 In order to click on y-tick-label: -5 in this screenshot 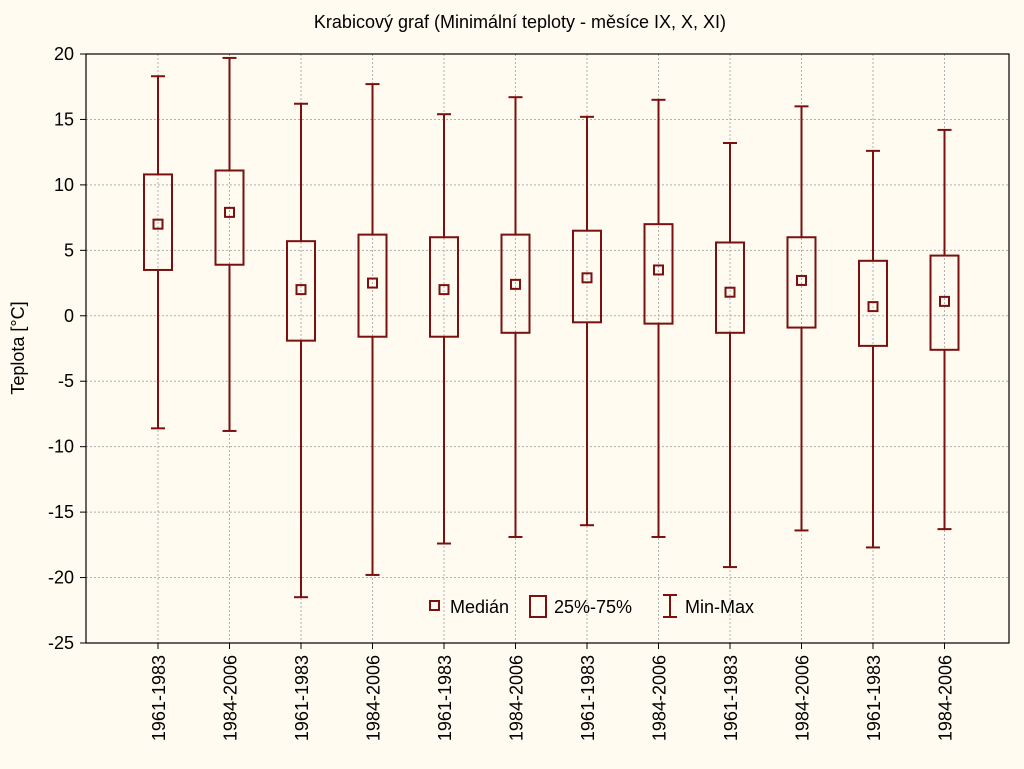, I will do `click(66, 381)`.